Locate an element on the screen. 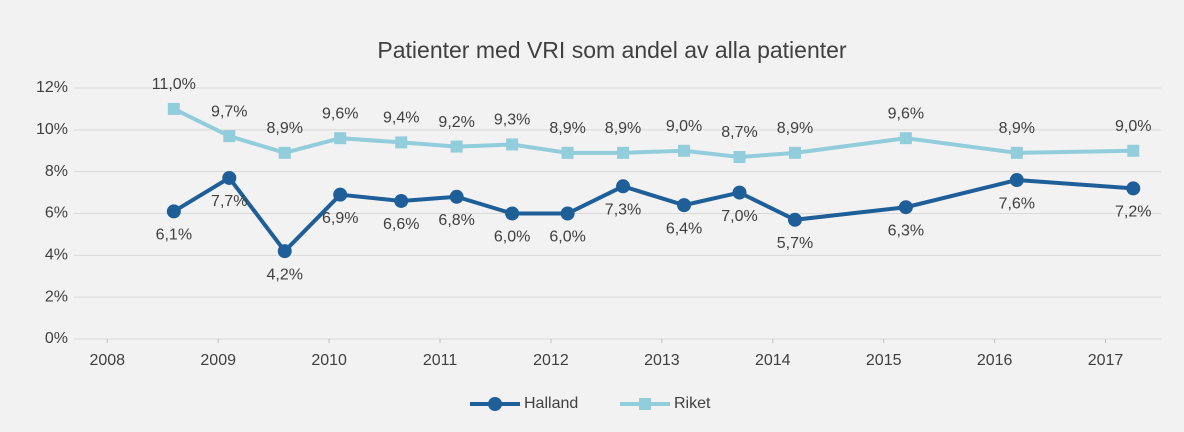  data-label: 6,8% is located at coordinates (456, 220).